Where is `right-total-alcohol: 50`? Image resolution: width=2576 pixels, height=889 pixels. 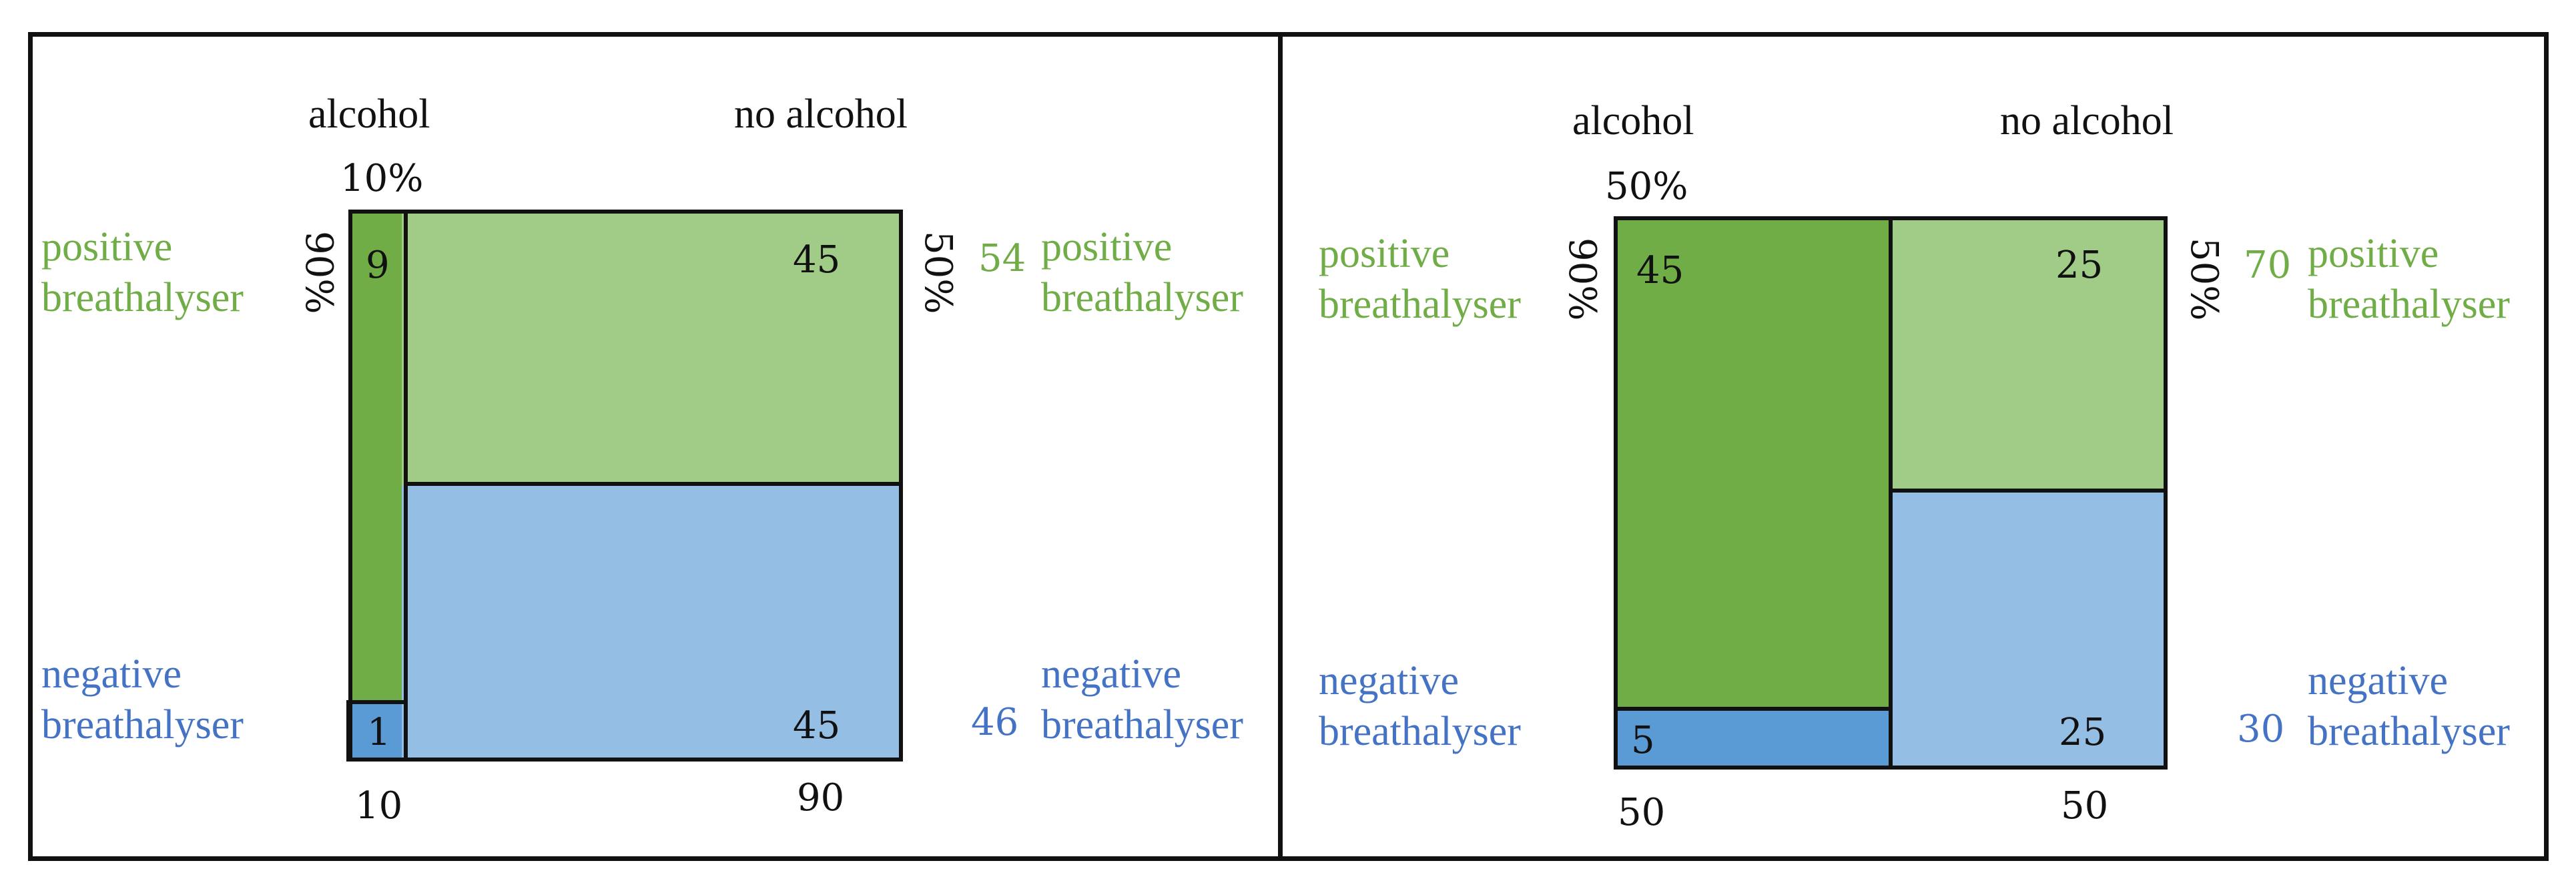 right-total-alcohol: 50 is located at coordinates (1642, 812).